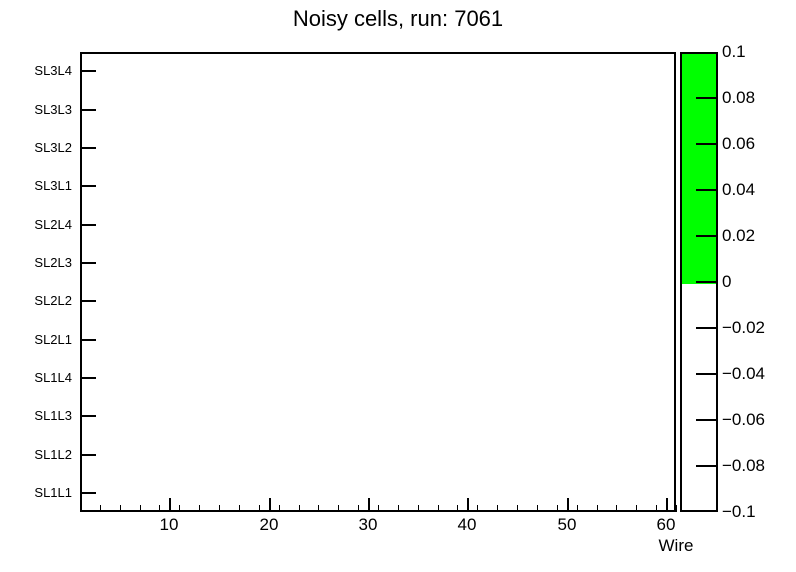 The height and width of the screenshot is (572, 796). Describe the element at coordinates (53, 416) in the screenshot. I see `y-axis-label-text: SL1L3` at that location.